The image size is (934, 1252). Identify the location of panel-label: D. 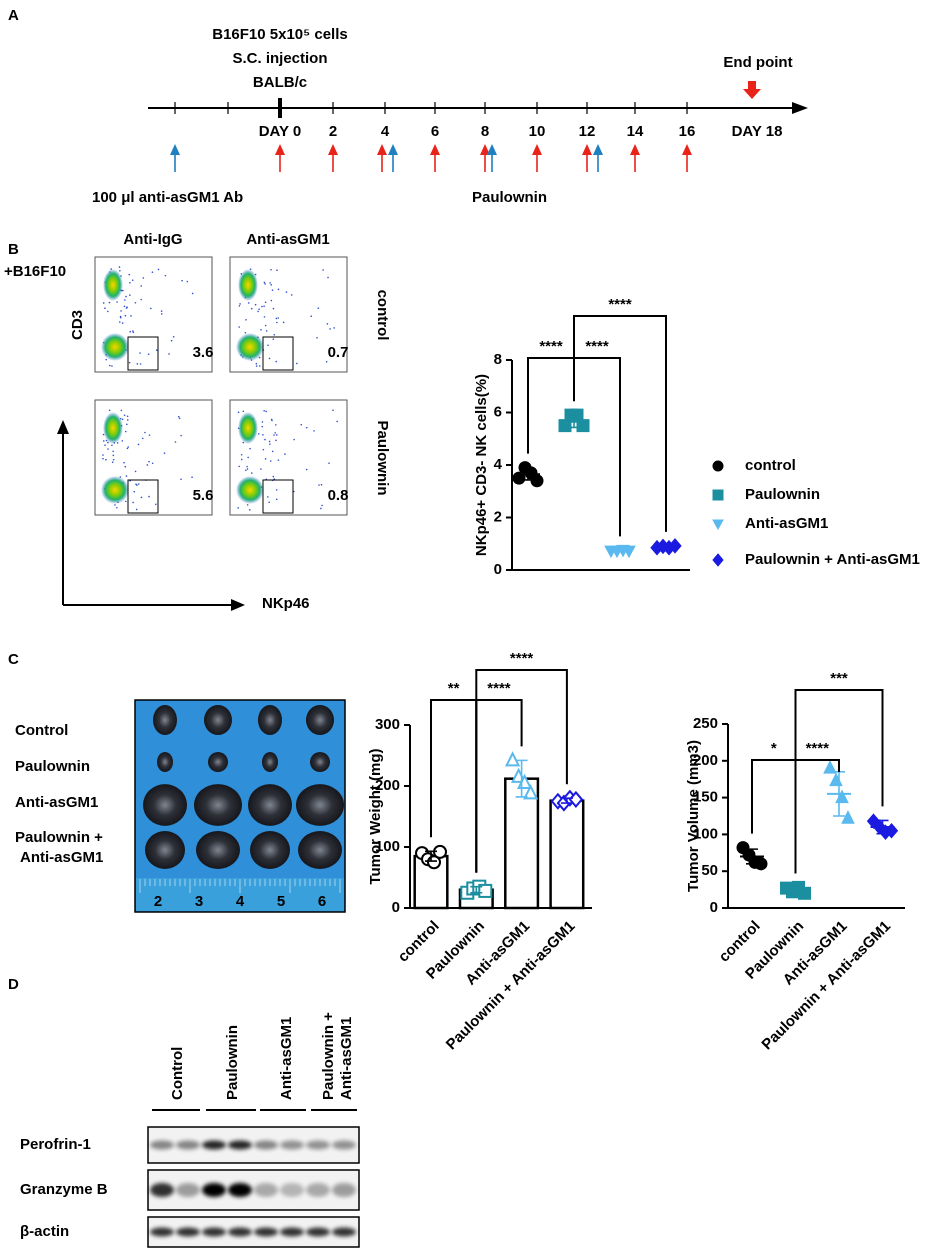
(13, 984).